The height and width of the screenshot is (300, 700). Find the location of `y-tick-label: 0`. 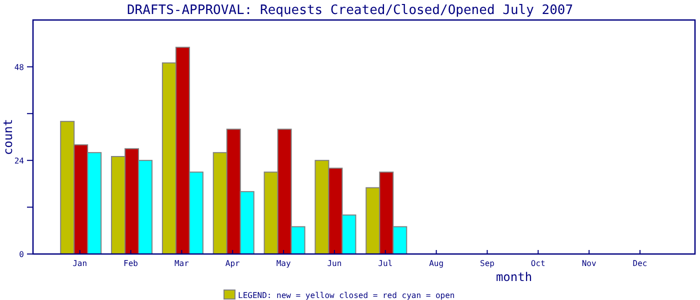

y-tick-label: 0 is located at coordinates (21, 254).